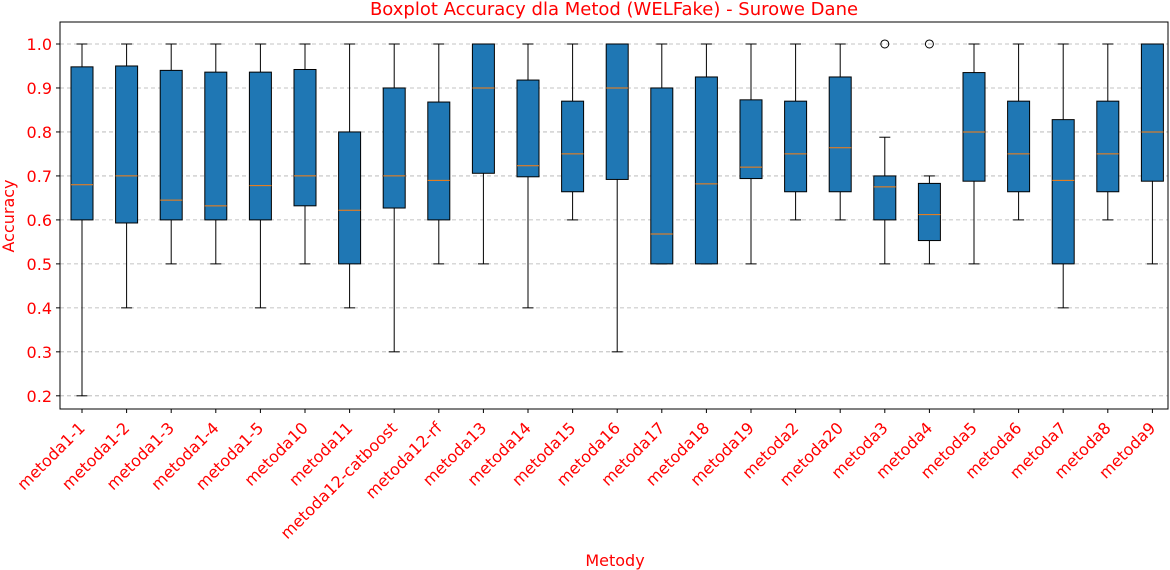 This screenshot has width=1170, height=570. Describe the element at coordinates (39, 396) in the screenshot. I see `y-tick-label: 0.2` at that location.